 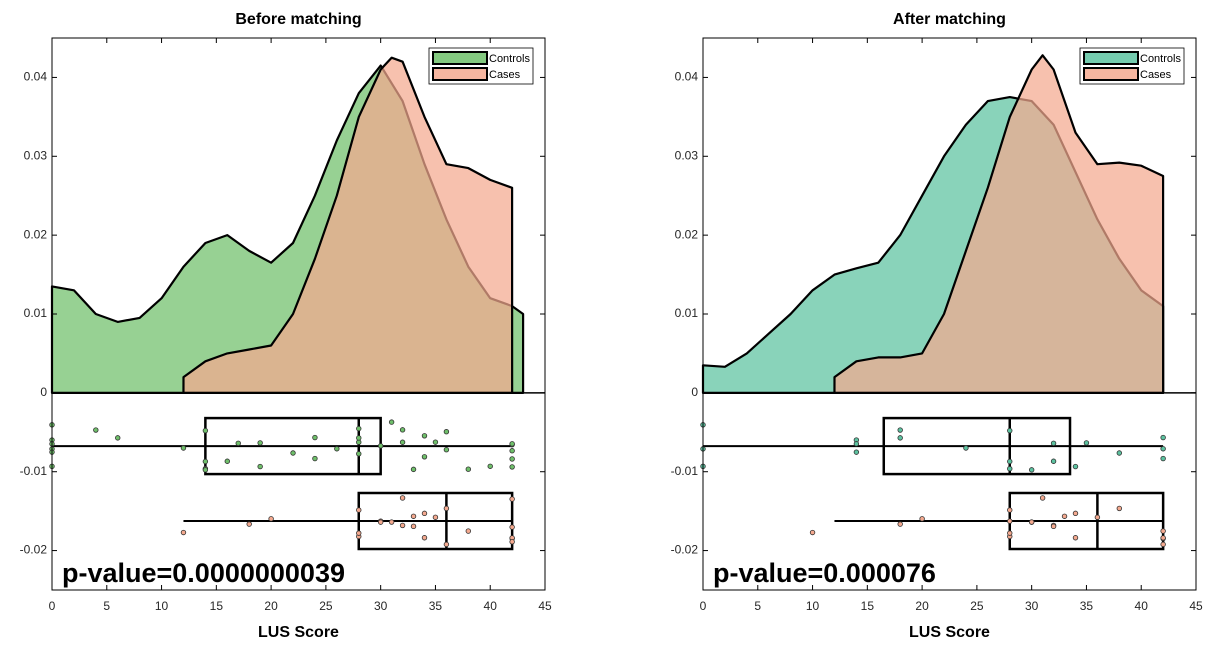 What do you see at coordinates (1196, 606) in the screenshot?
I see `x-tick-label: 45` at bounding box center [1196, 606].